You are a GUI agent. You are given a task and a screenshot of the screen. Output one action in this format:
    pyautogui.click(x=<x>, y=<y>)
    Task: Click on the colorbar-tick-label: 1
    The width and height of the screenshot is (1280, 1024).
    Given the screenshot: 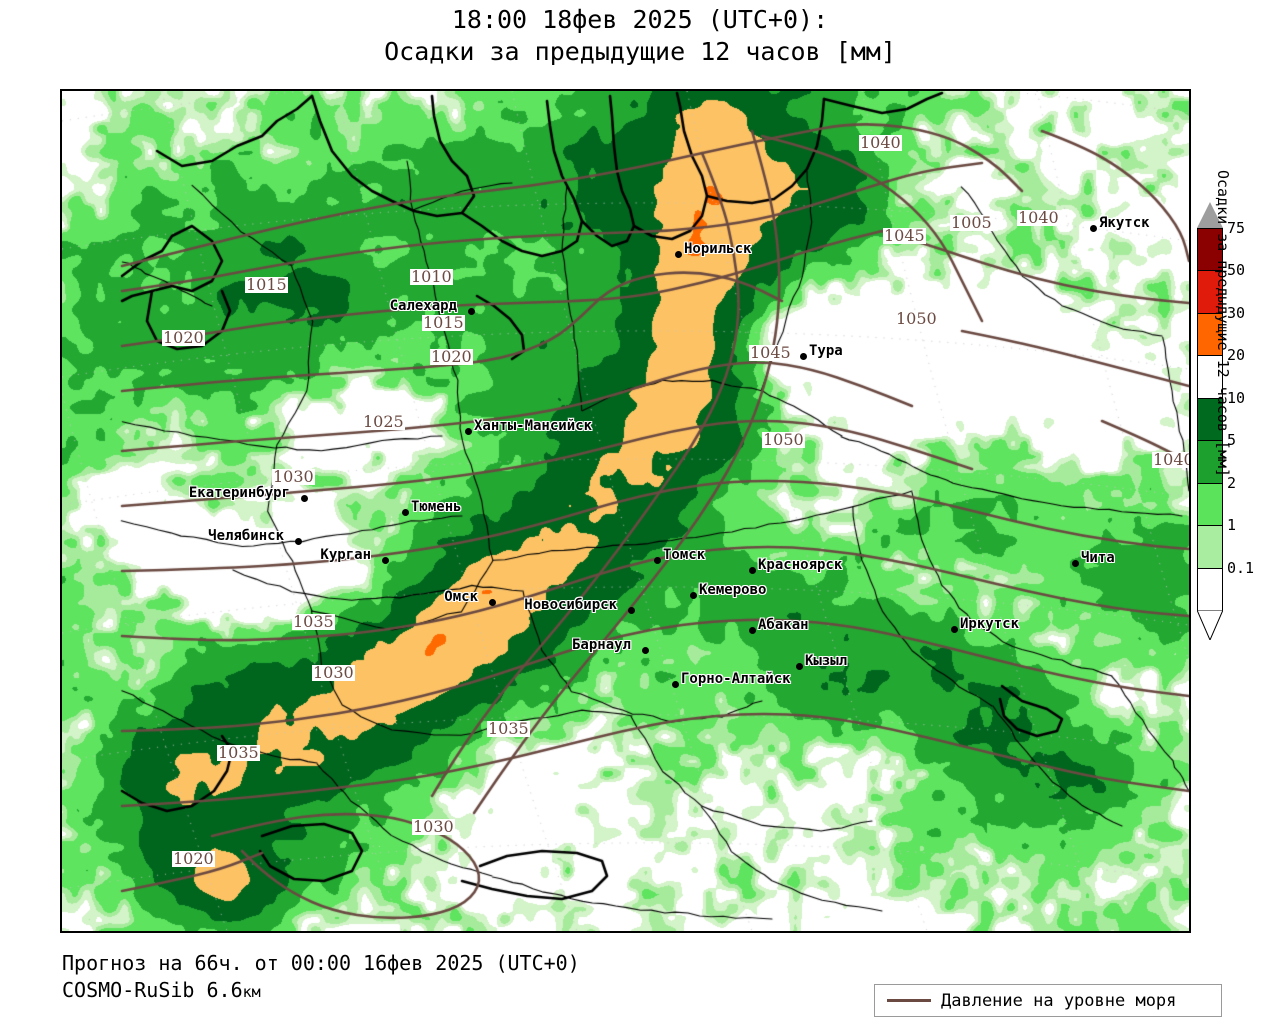 What is the action you would take?
    pyautogui.click(x=1232, y=525)
    